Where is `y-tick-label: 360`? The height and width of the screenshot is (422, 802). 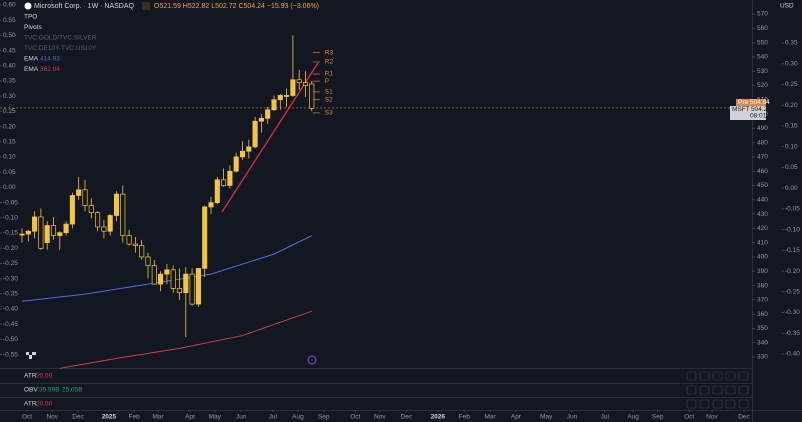
y-tick-label: 360 is located at coordinates (762, 314).